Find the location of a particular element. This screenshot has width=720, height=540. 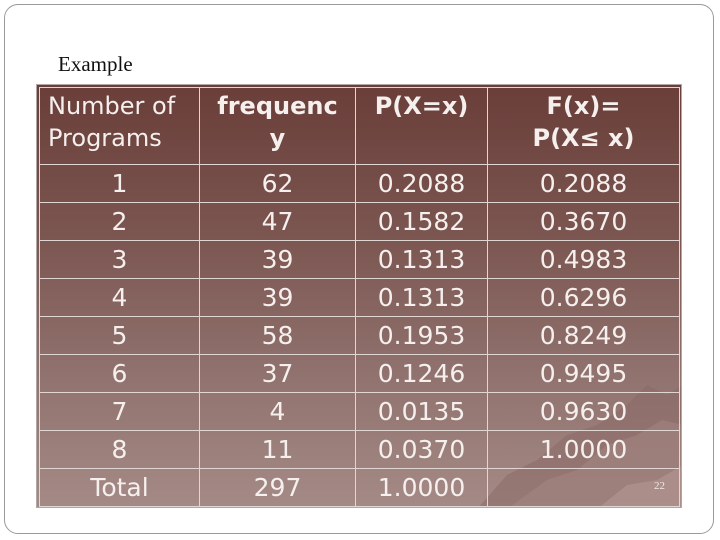

header-line: frequenc is located at coordinates (277, 106).